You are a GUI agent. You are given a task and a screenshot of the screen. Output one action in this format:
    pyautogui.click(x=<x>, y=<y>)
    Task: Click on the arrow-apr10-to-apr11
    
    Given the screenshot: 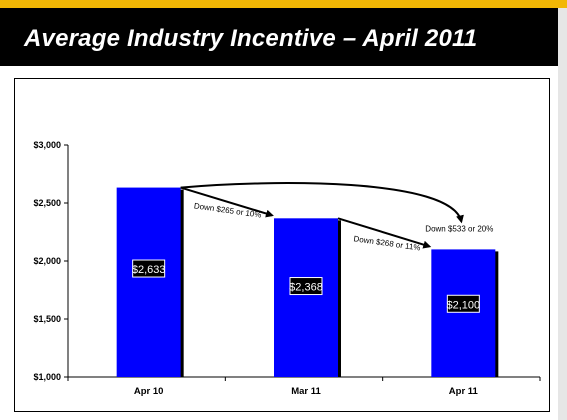 What is the action you would take?
    pyautogui.click(x=322, y=203)
    